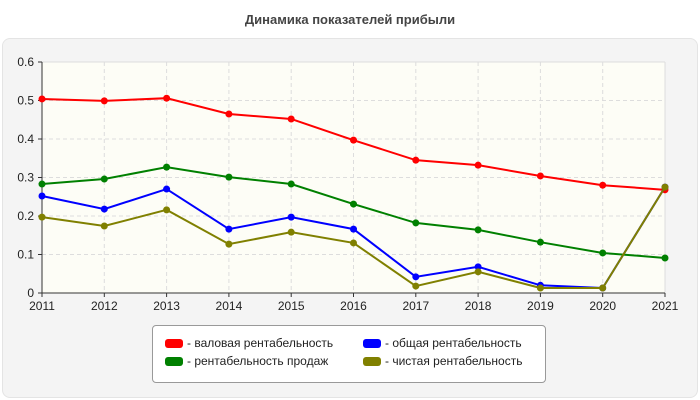 The width and height of the screenshot is (700, 400). I want to click on legend-label: - общая рентабельность, so click(453, 343).